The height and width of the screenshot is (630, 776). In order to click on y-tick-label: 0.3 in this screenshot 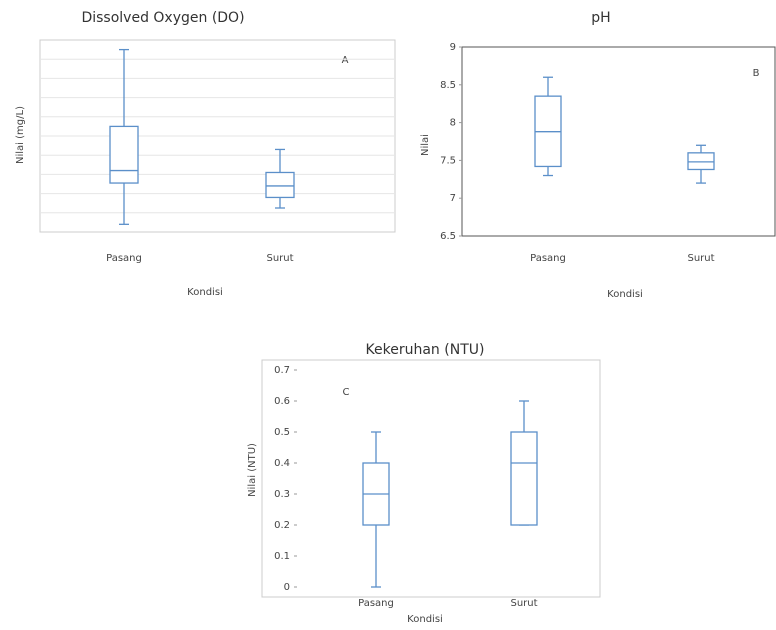, I will do `click(282, 494)`.